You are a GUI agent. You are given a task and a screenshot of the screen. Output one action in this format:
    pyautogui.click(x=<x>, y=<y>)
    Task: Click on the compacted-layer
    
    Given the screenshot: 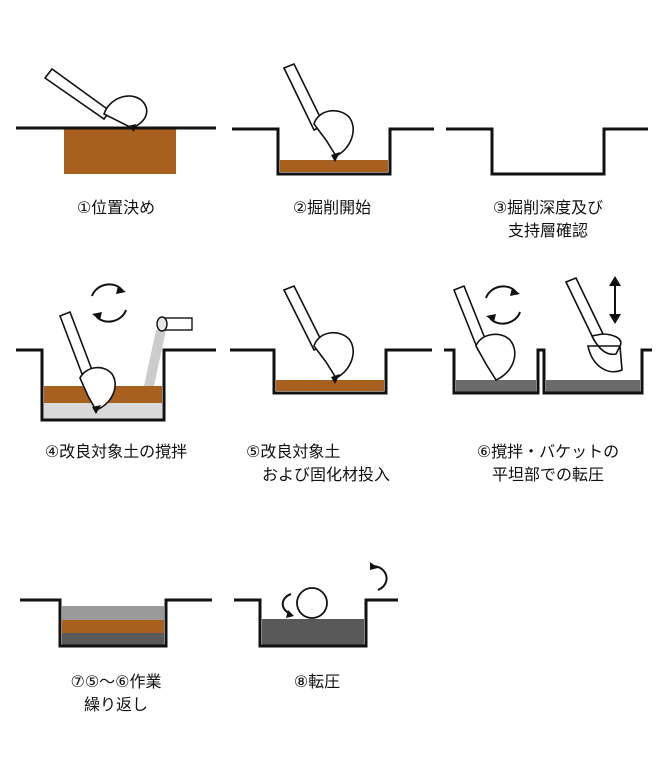 What is the action you would take?
    pyautogui.click(x=313, y=632)
    